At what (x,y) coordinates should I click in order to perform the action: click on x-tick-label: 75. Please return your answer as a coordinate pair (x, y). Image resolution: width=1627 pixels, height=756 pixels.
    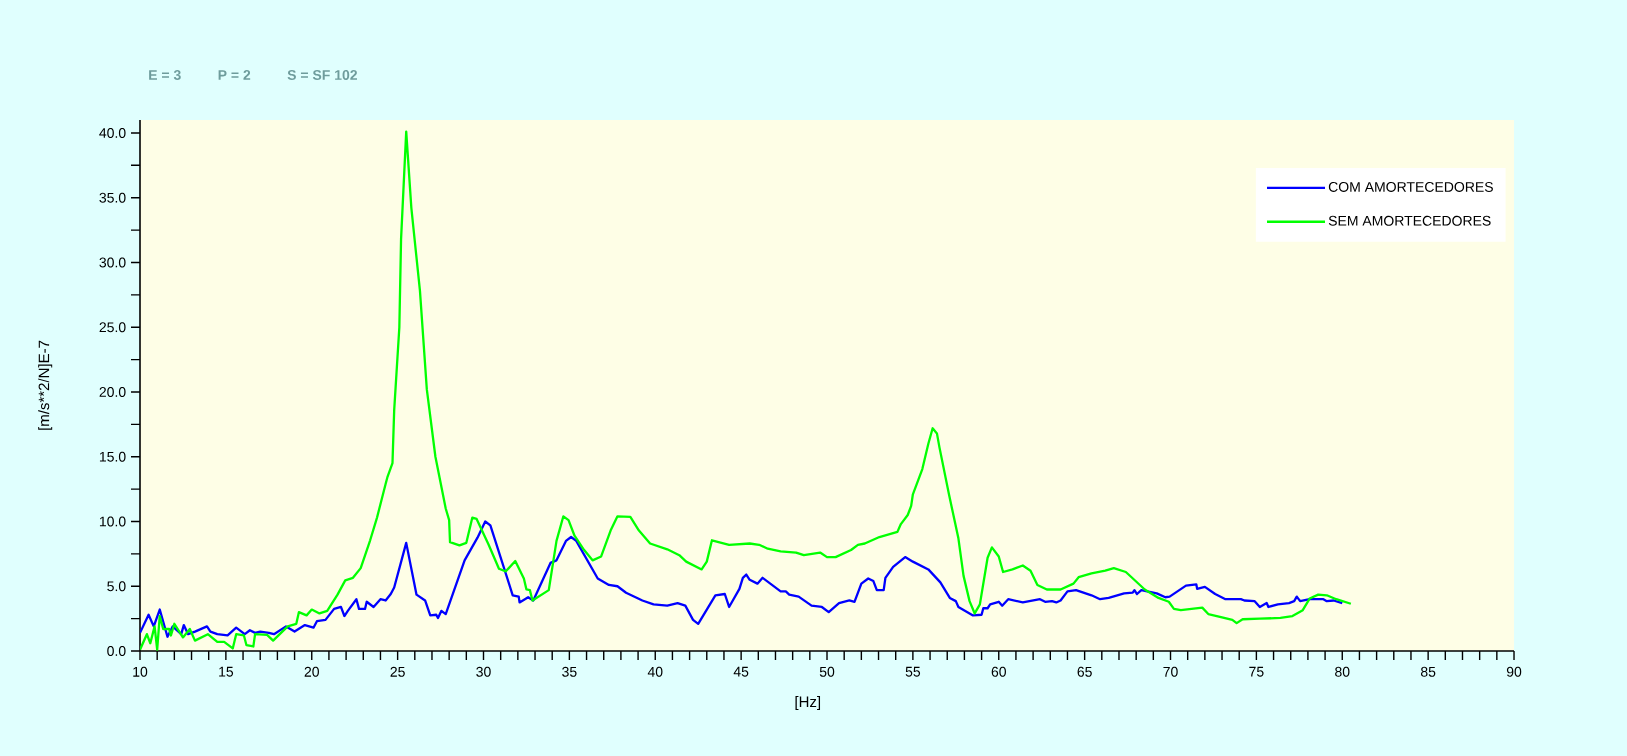
    Looking at the image, I should click on (1256, 671).